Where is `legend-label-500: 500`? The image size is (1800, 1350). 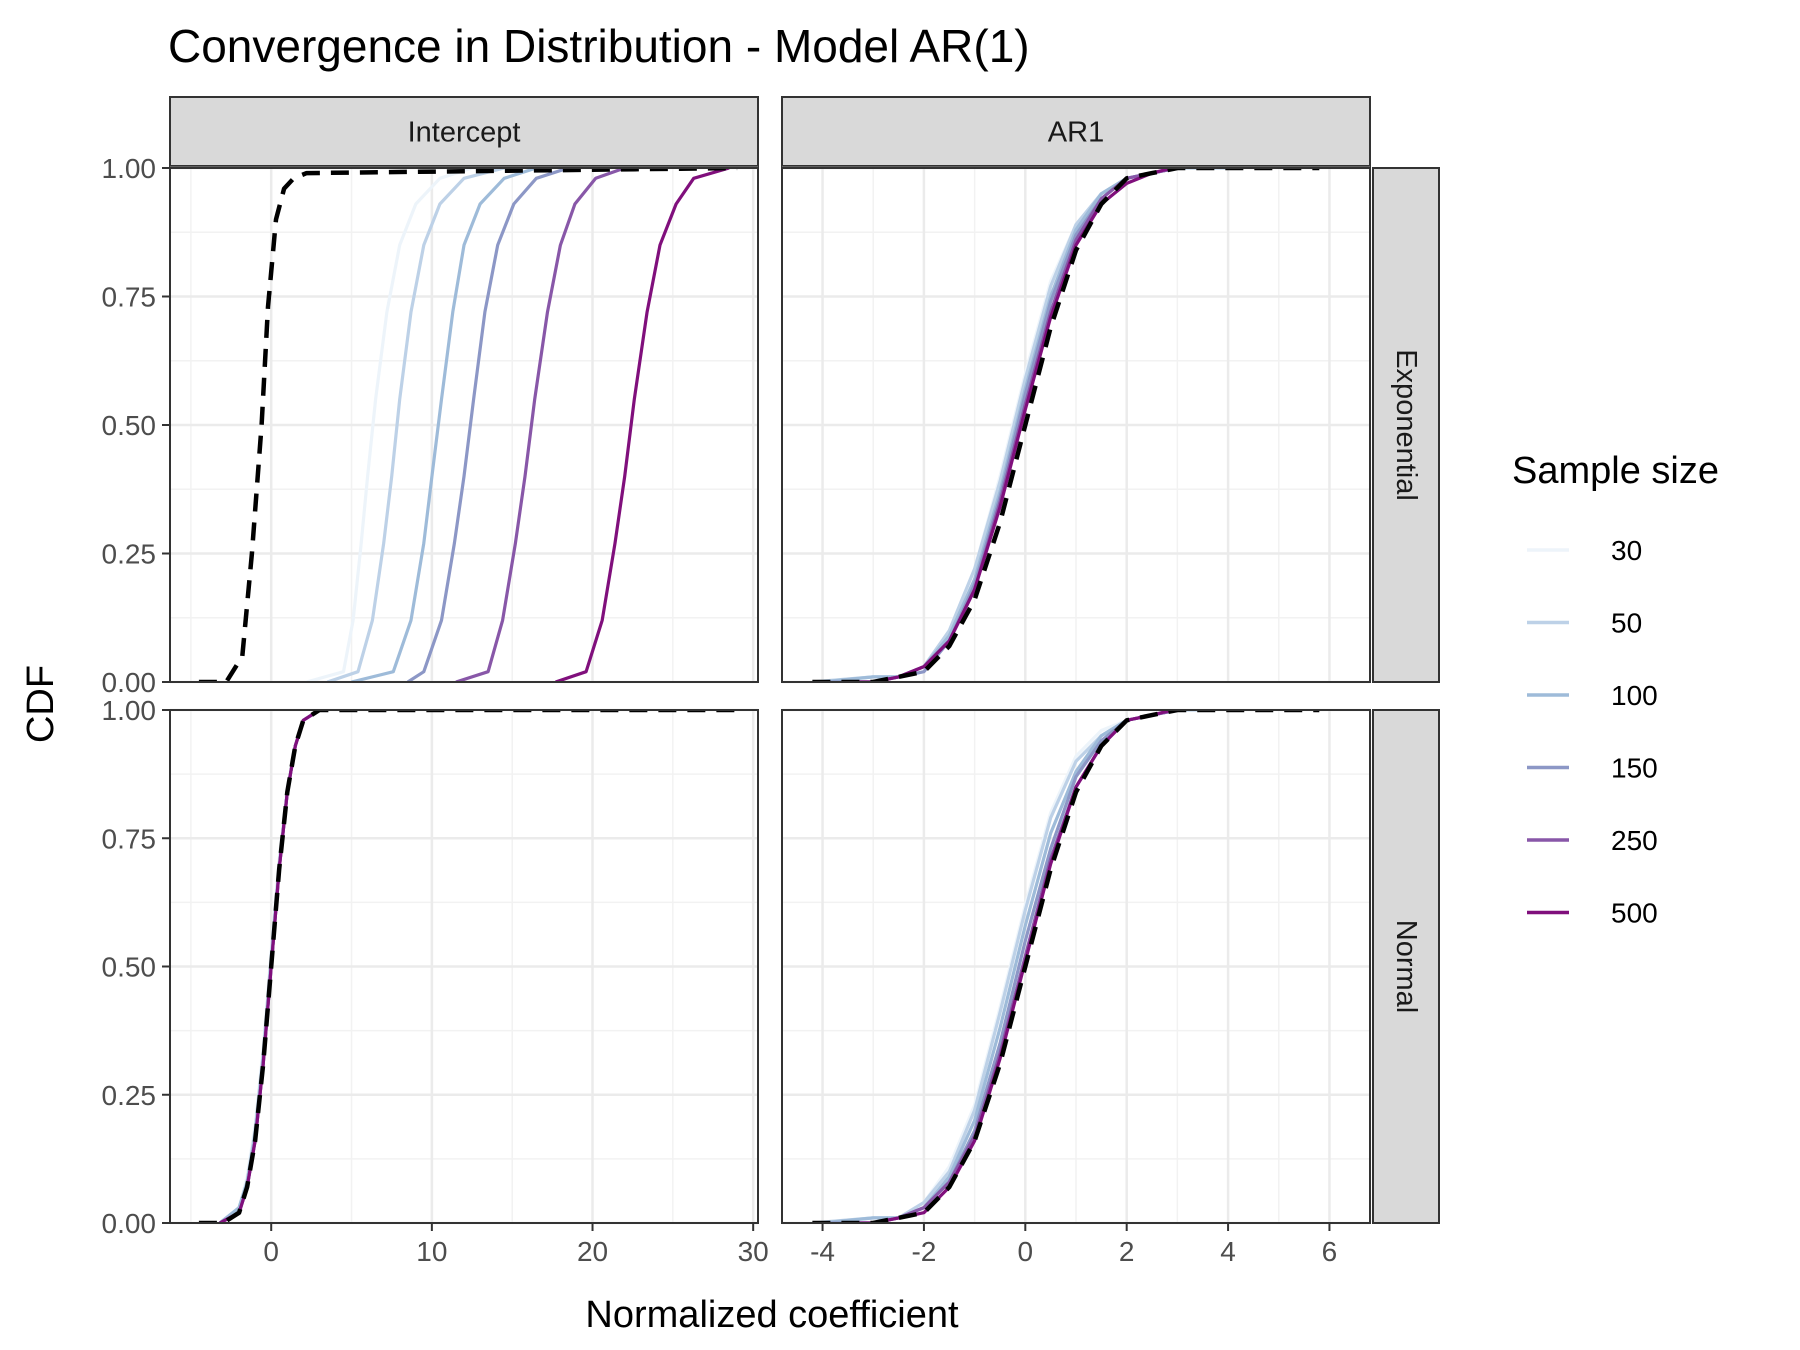 legend-label-500: 500 is located at coordinates (1634, 913).